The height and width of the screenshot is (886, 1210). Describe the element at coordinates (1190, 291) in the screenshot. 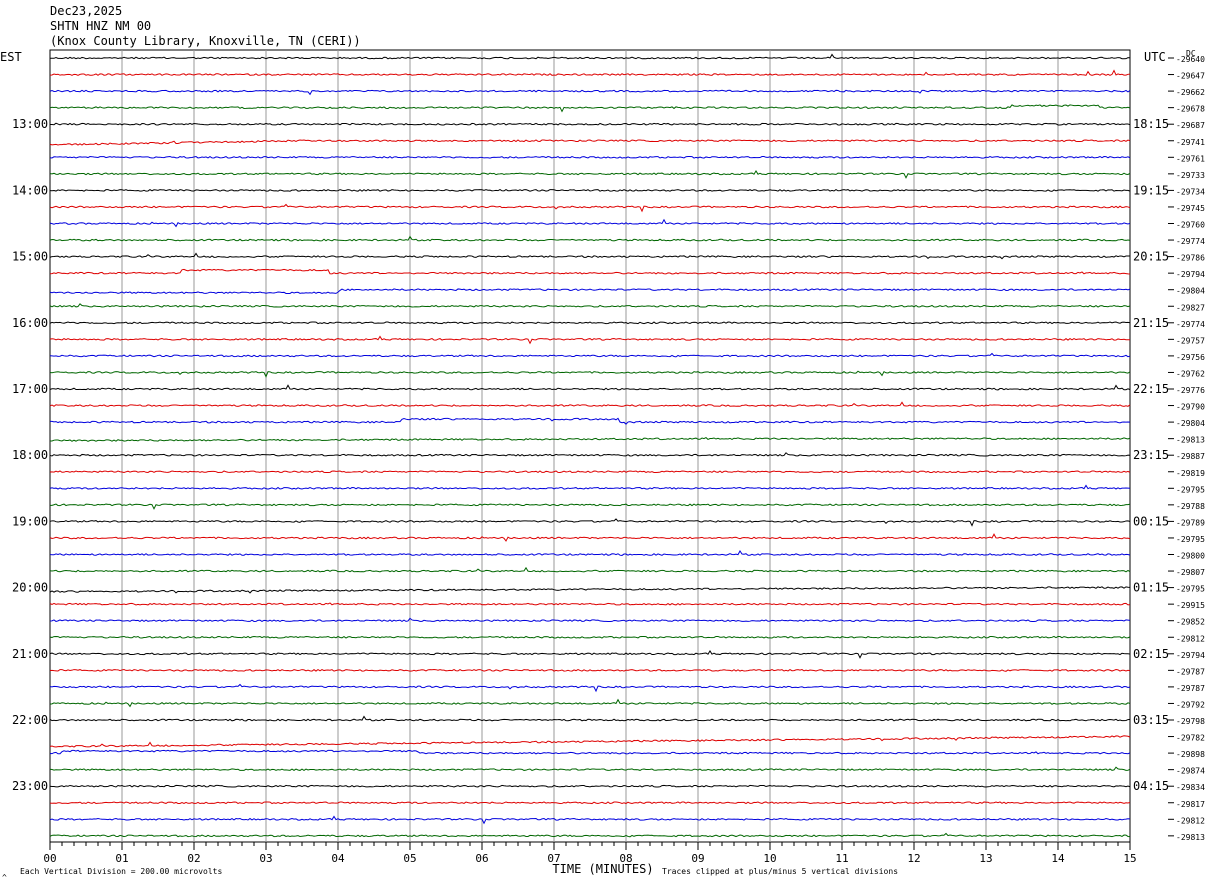

I see `dc-offset-label: -29804` at that location.